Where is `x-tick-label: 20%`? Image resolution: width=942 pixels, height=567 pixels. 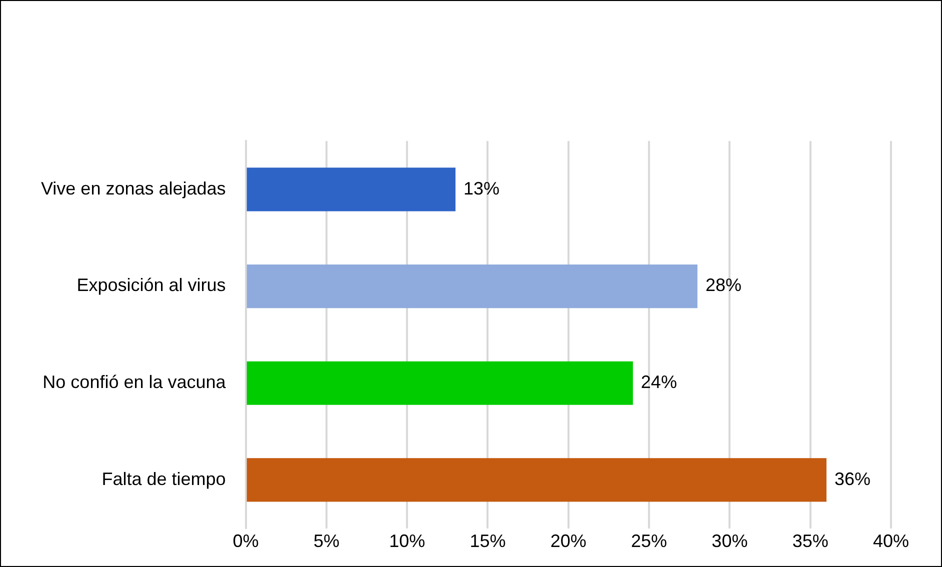 x-tick-label: 20% is located at coordinates (568, 541).